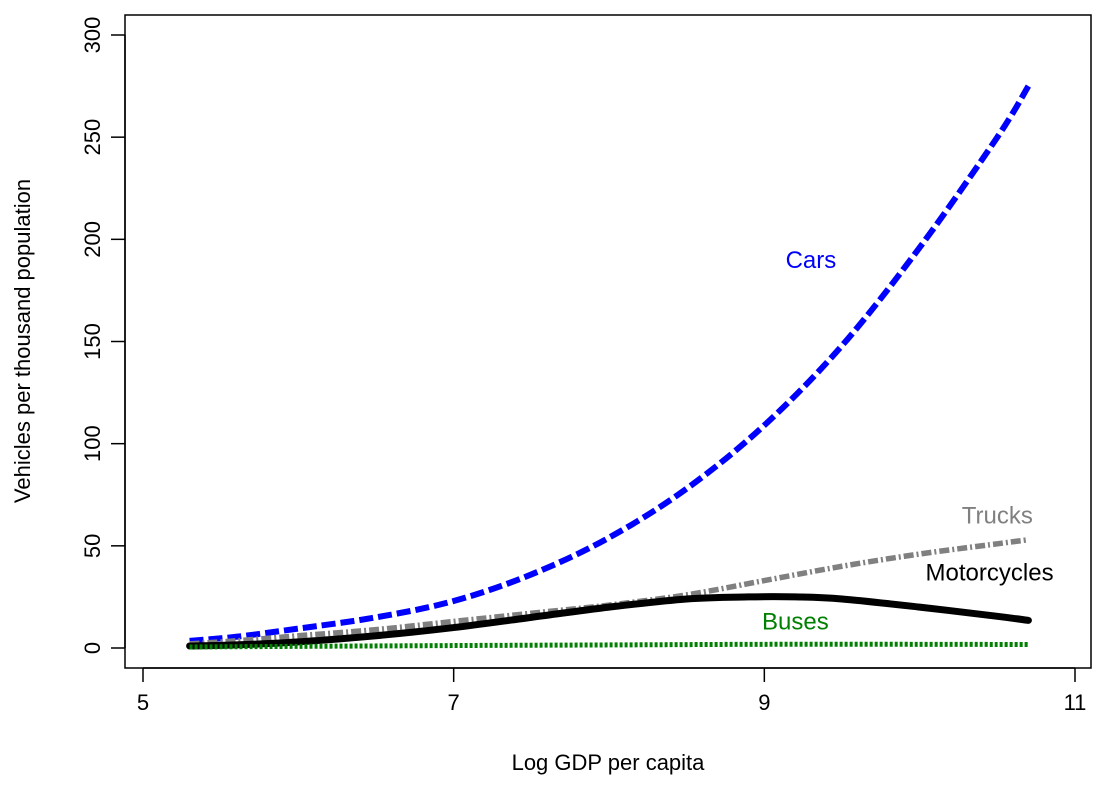  What do you see at coordinates (609, 762) in the screenshot?
I see `x-axis-label: Log GDP per capita` at bounding box center [609, 762].